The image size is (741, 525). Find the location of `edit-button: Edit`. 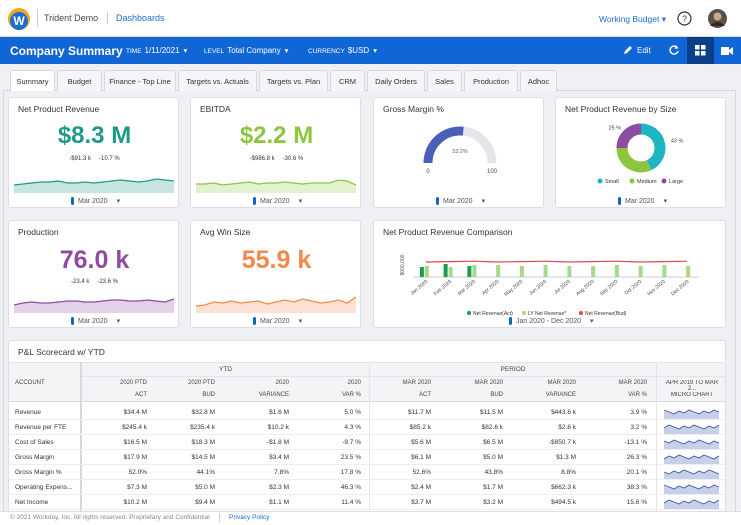

edit-button: Edit is located at coordinates (644, 50).